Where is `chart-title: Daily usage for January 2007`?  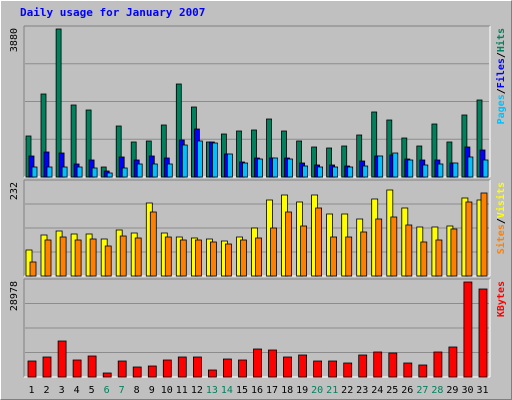 chart-title: Daily usage for January 2007 is located at coordinates (113, 12).